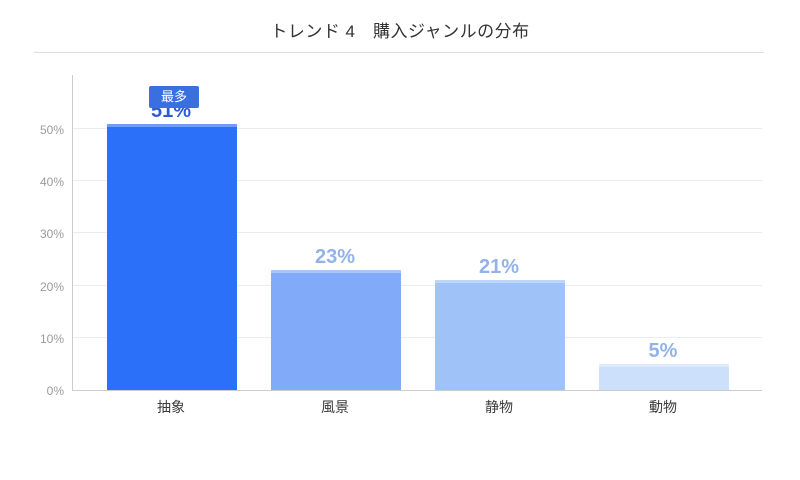  What do you see at coordinates (664, 376) in the screenshot?
I see `bar-動物` at bounding box center [664, 376].